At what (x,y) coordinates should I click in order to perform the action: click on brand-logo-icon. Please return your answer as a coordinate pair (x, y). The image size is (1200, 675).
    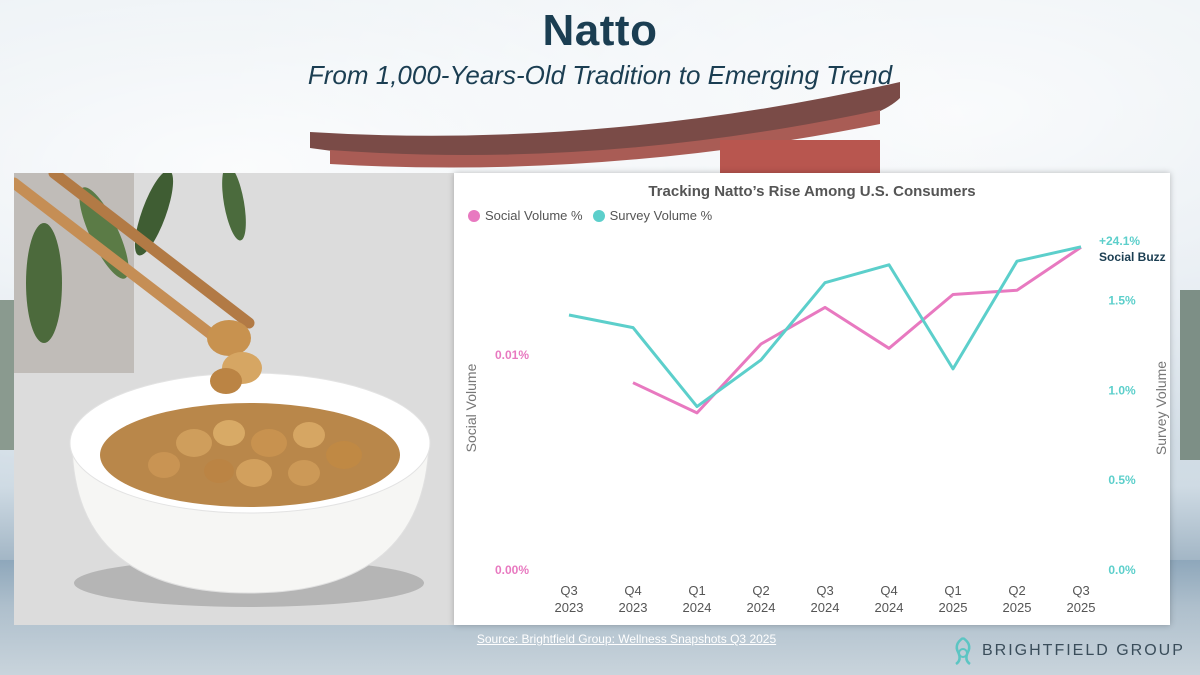
    Looking at the image, I should click on (963, 651).